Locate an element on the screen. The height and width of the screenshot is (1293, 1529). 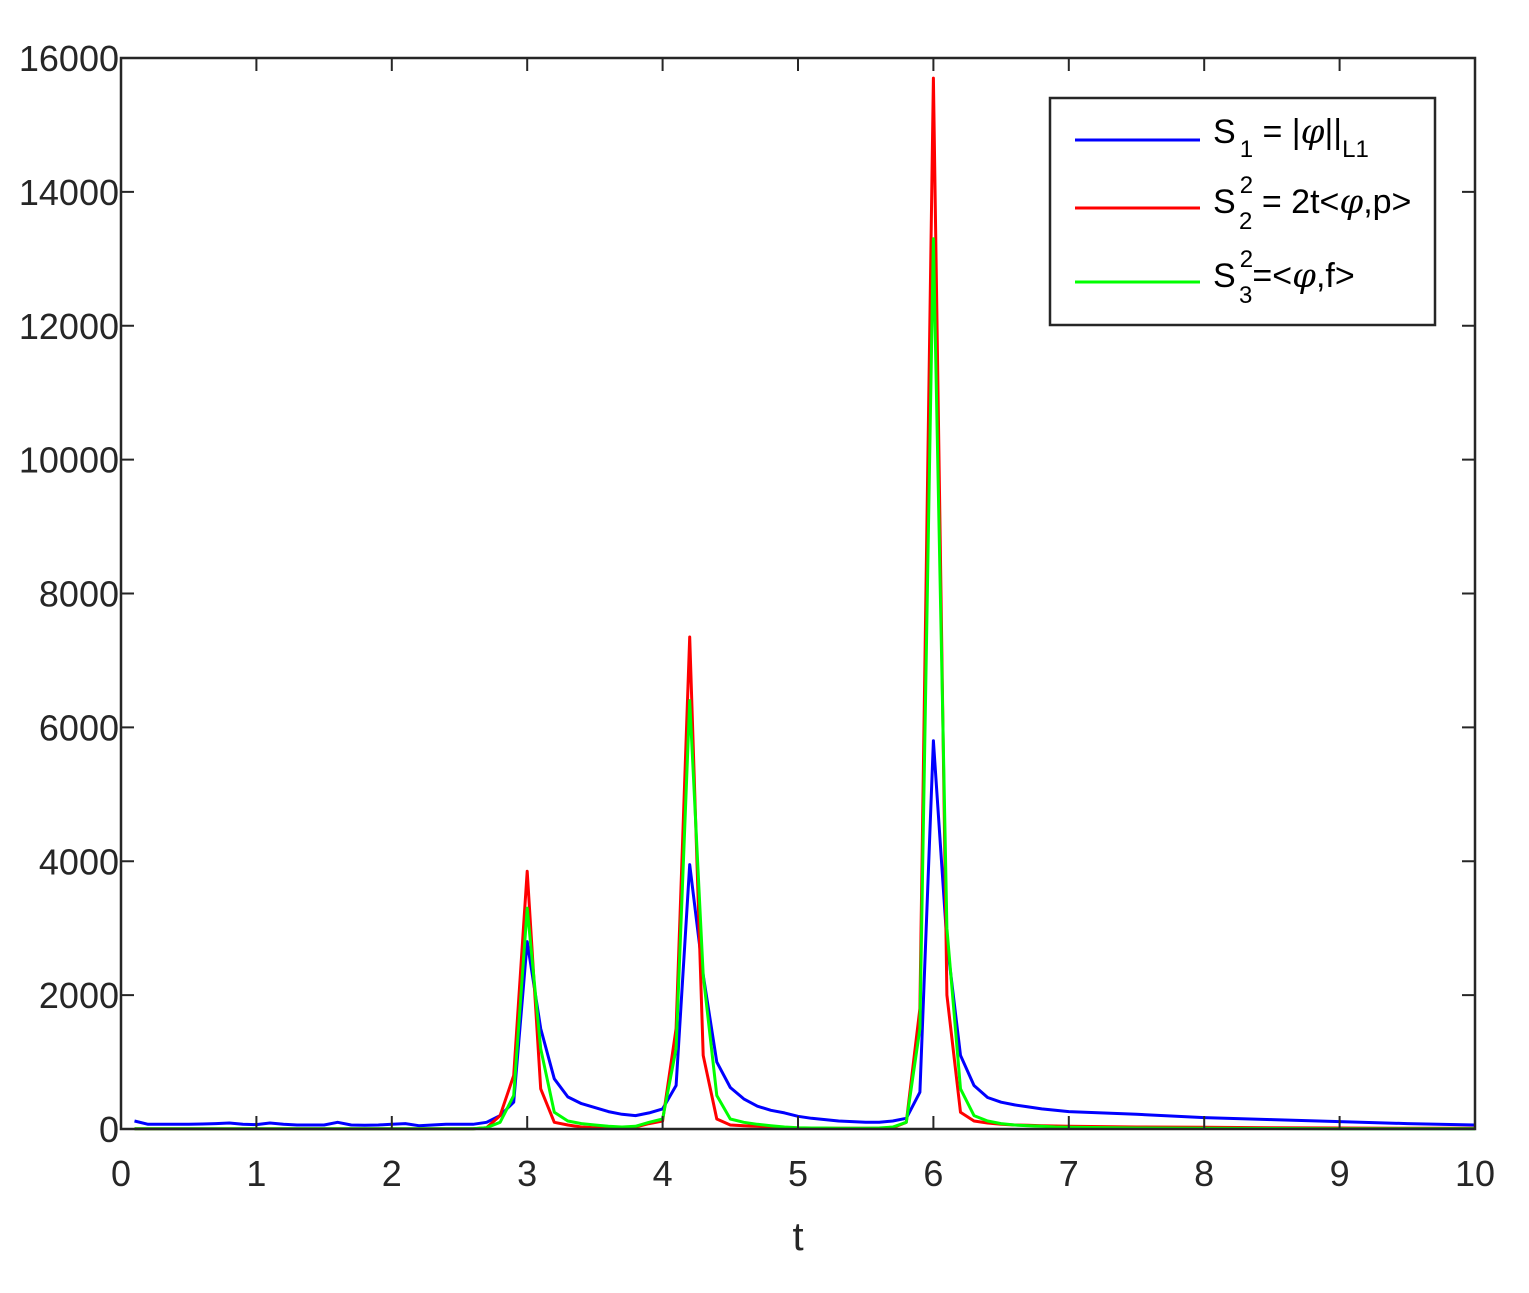
legend-s3-sub: 3 is located at coordinates (1245, 295).